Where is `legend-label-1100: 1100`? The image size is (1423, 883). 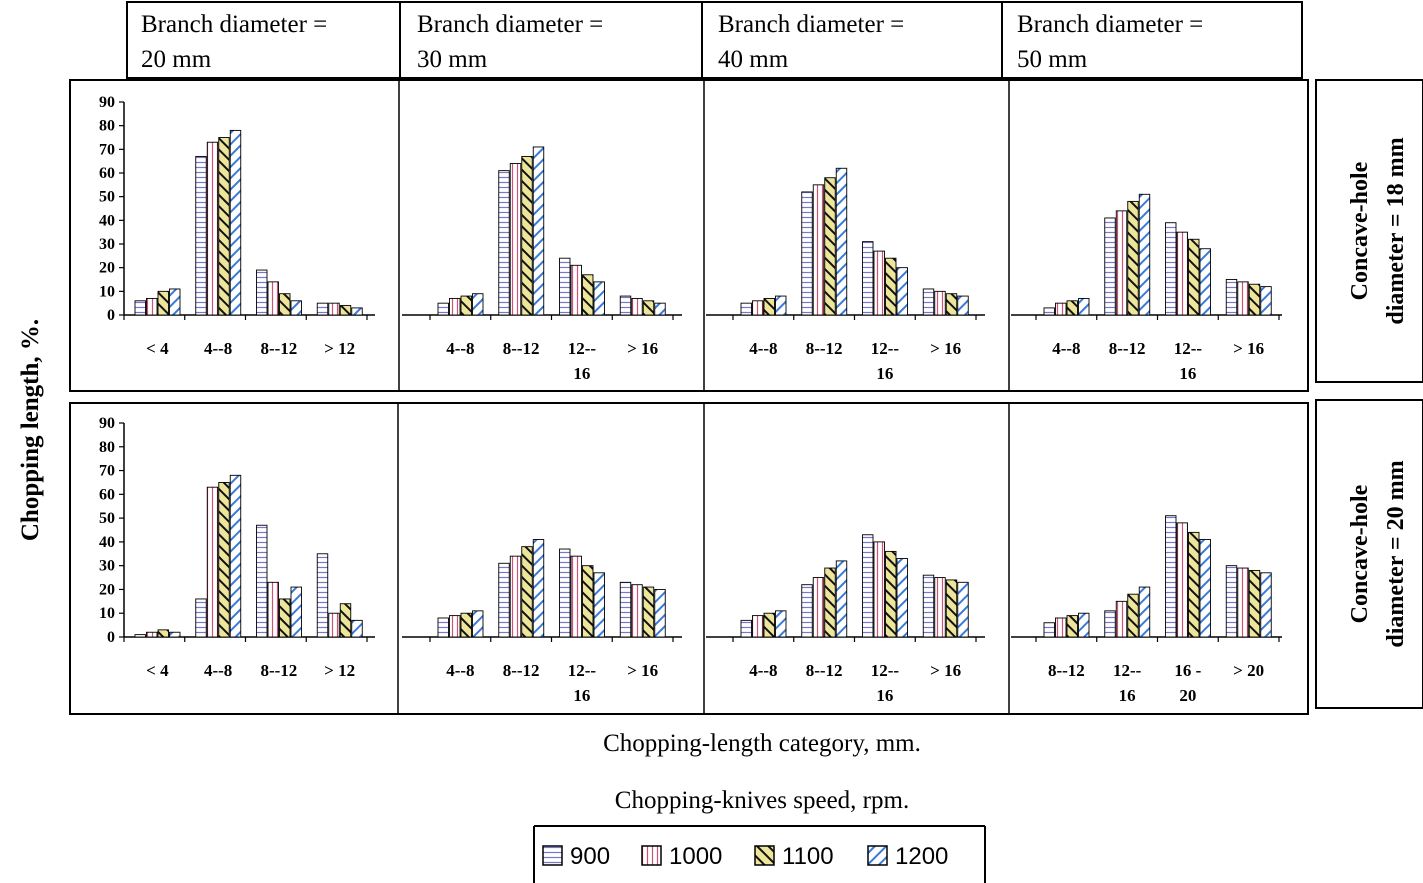 legend-label-1100: 1100 is located at coordinates (808, 856).